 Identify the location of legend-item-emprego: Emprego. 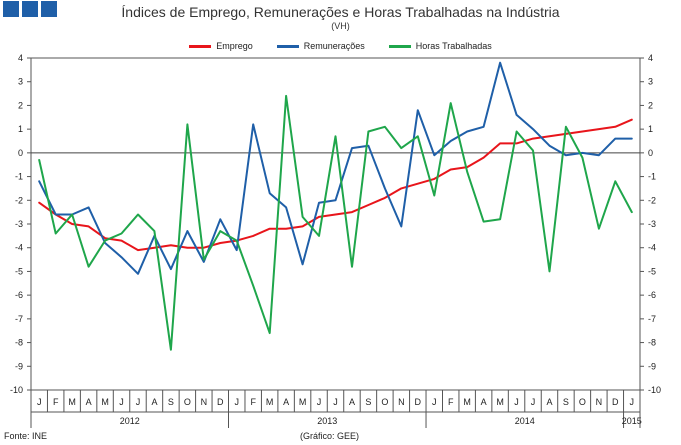
(221, 46).